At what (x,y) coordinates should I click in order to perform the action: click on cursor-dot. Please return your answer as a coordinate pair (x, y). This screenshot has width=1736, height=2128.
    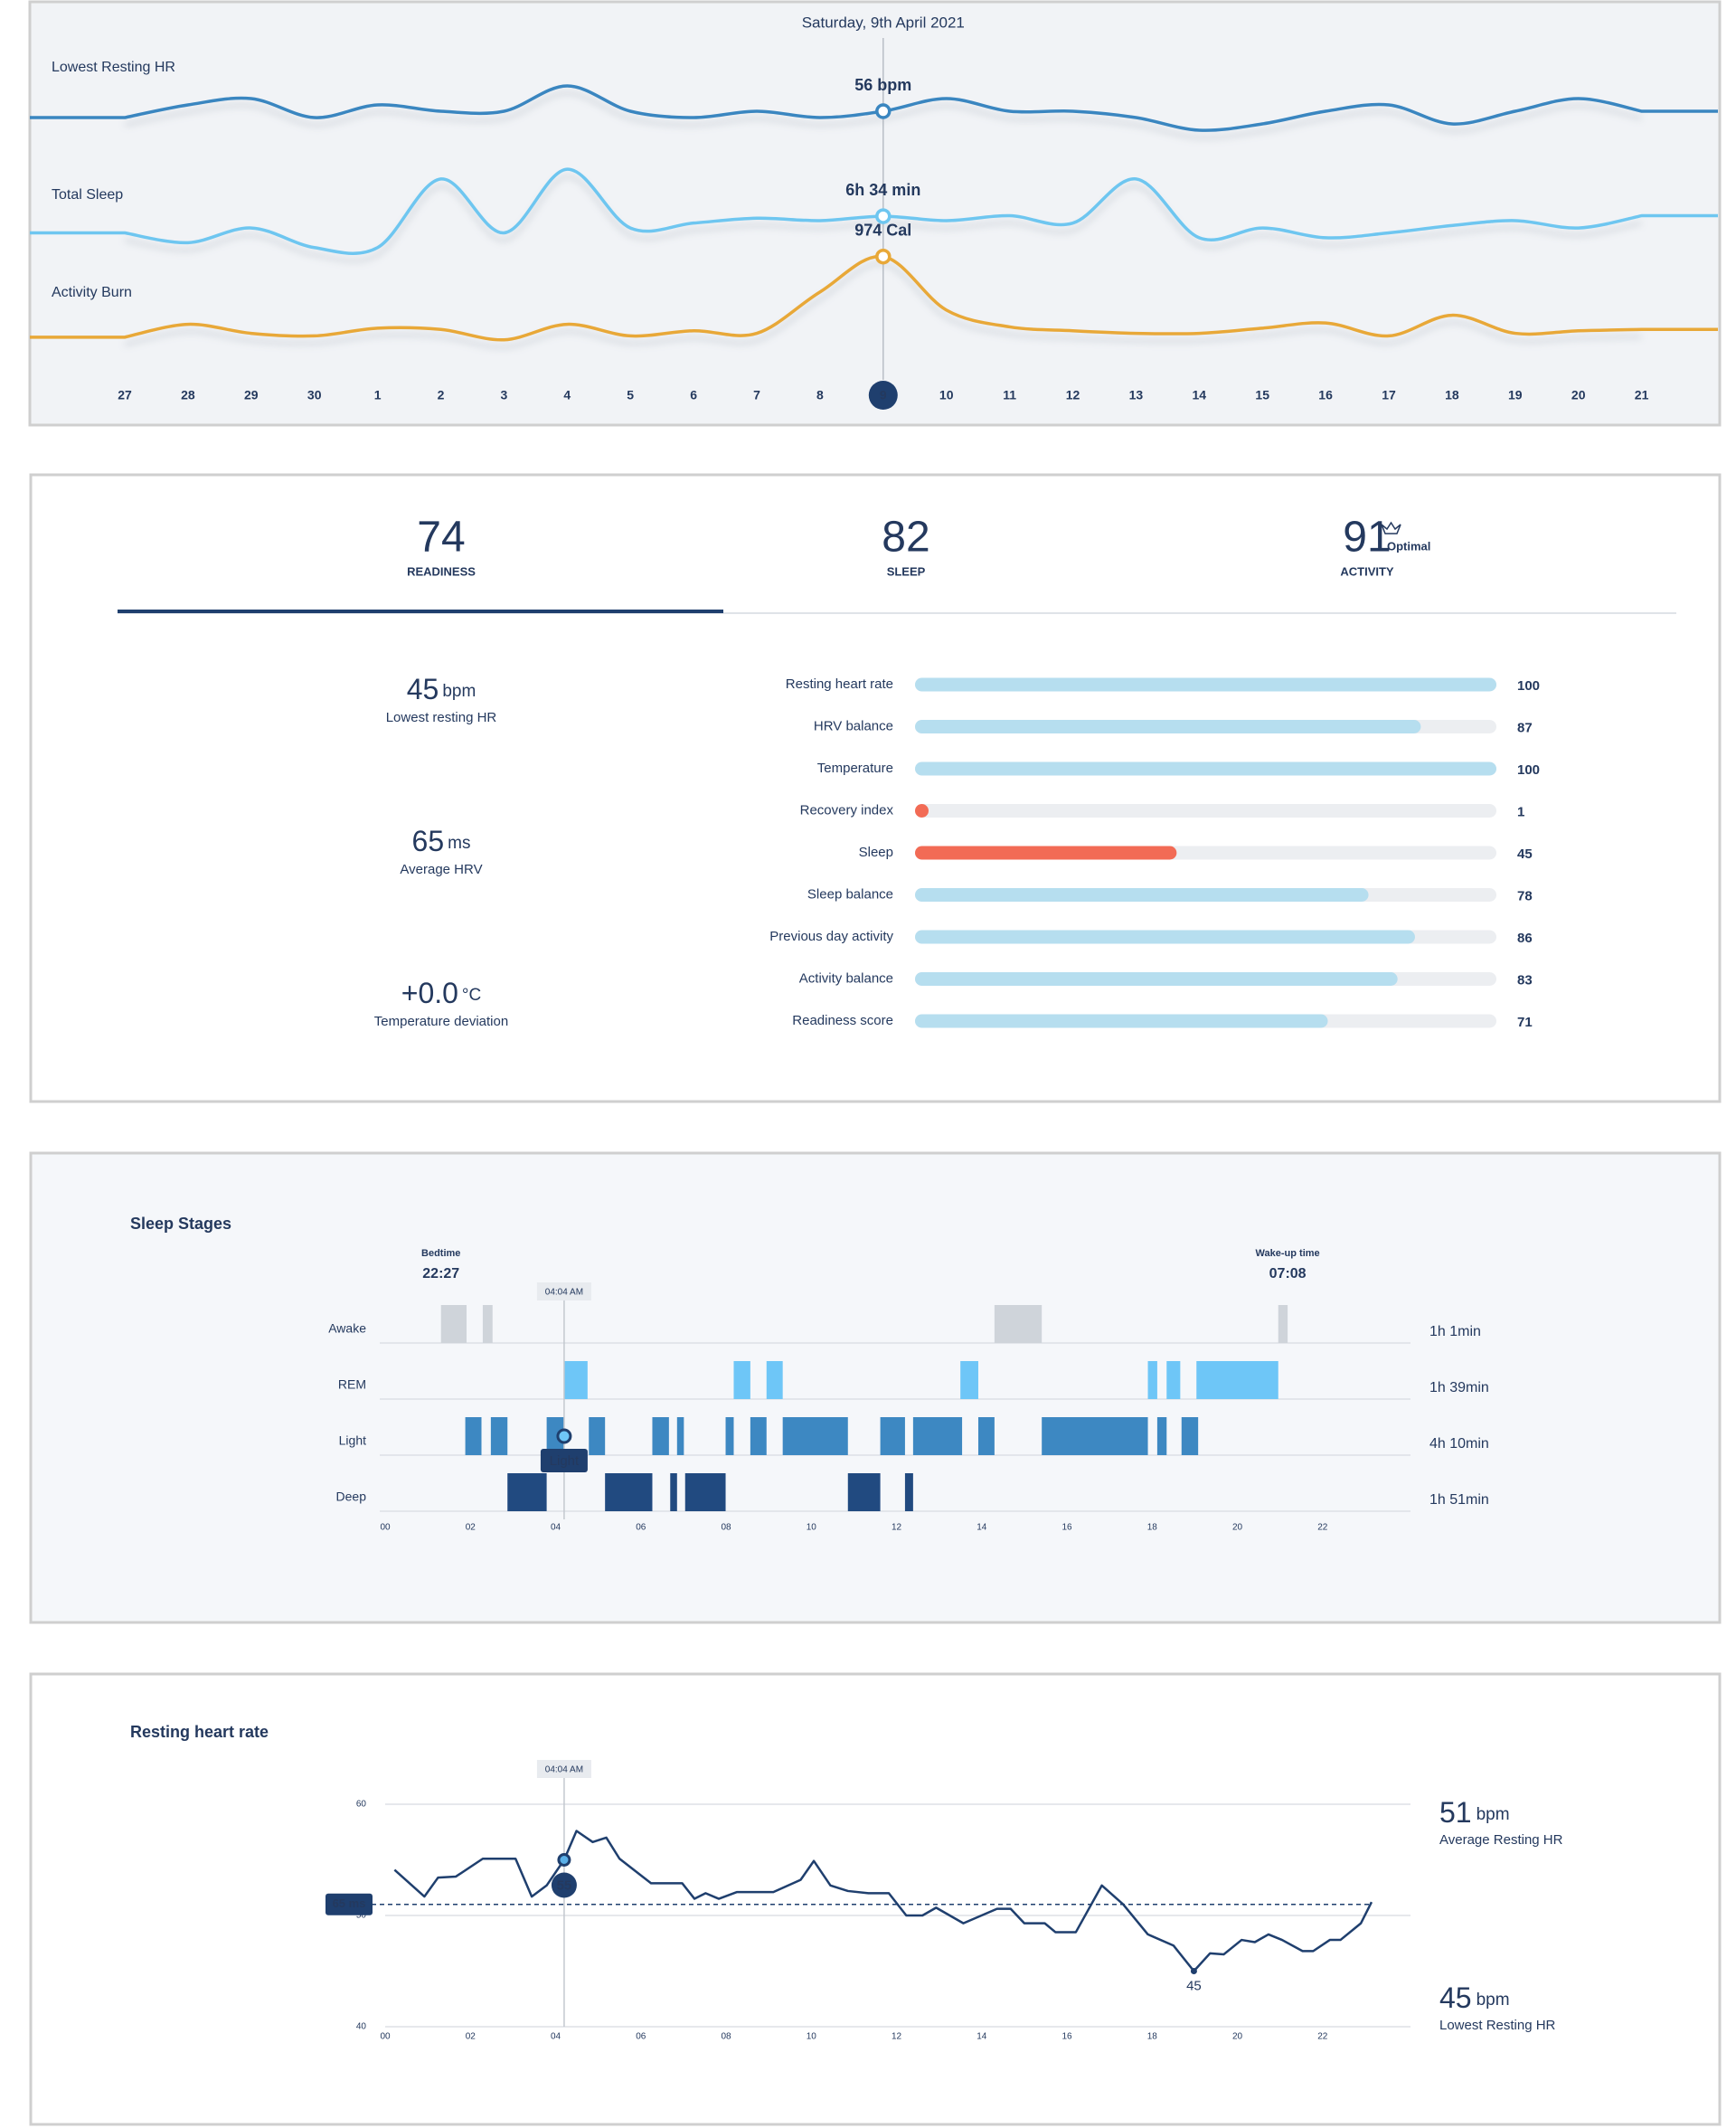
    Looking at the image, I should click on (564, 1436).